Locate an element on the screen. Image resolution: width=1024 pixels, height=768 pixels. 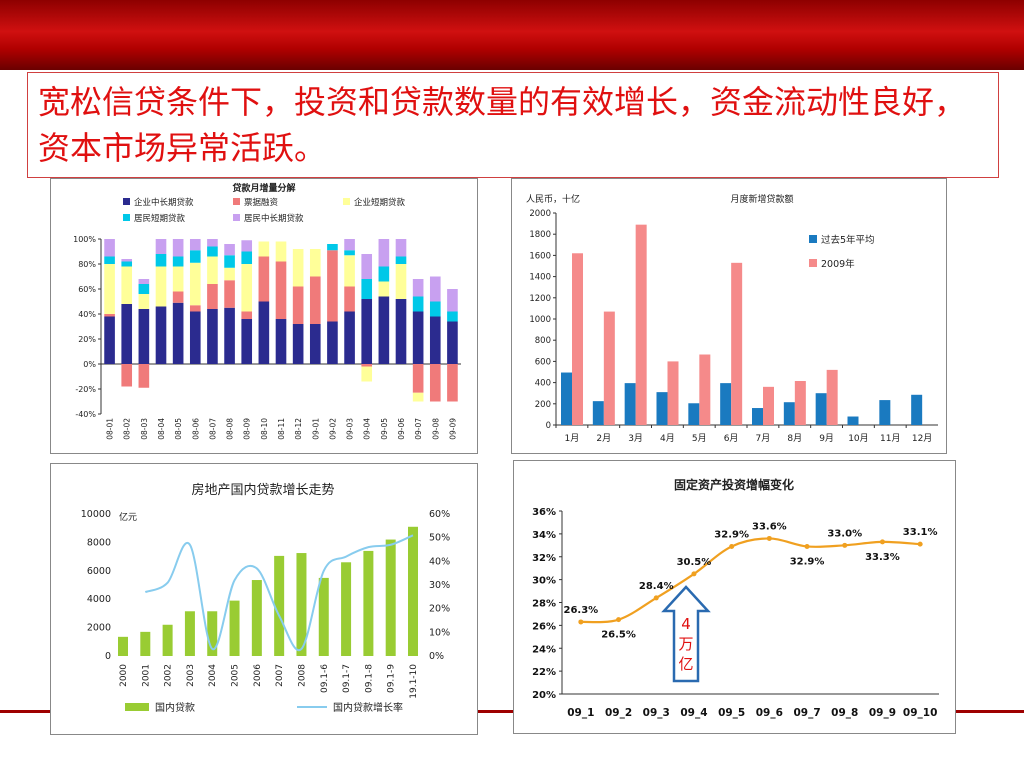
x-tick-label: 09.1-9 is located at coordinates (392, 678).